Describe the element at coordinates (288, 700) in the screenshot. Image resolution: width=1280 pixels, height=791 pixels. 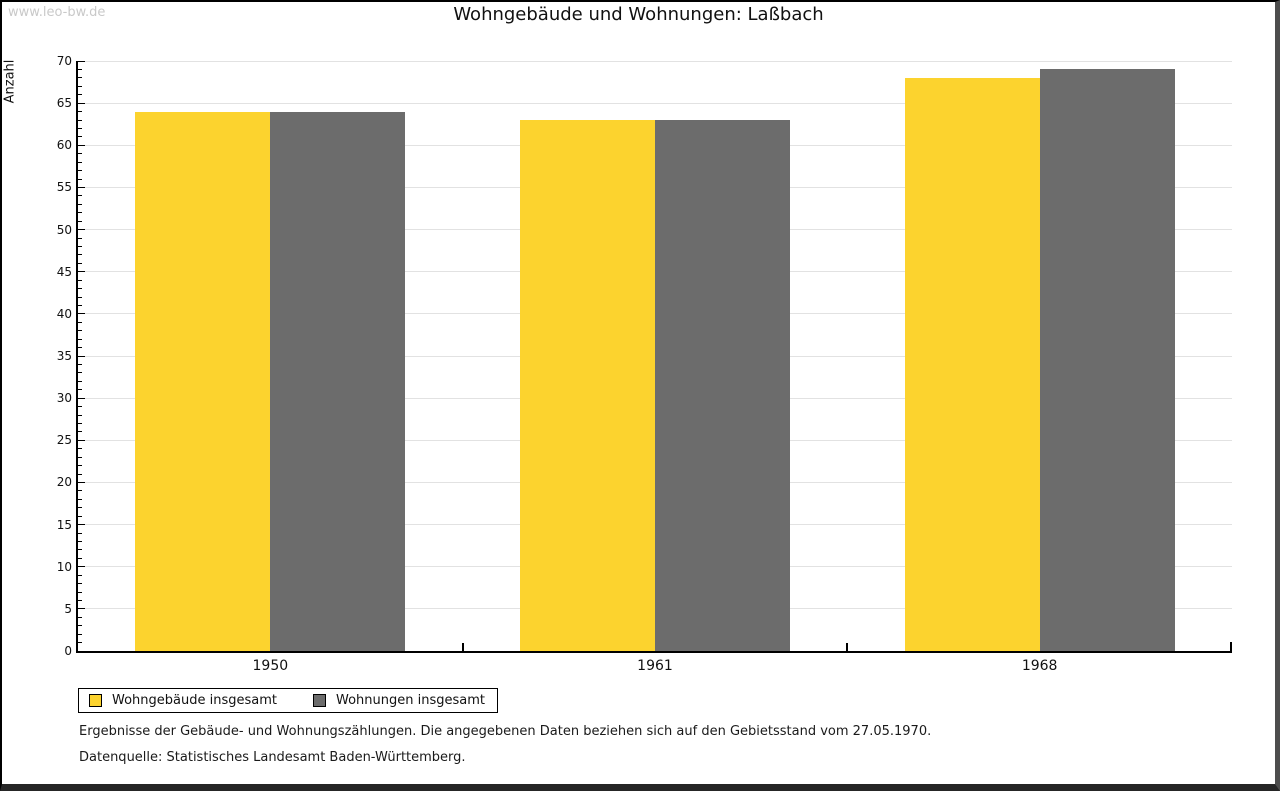
I see `legend: Wohngebäude insgesamt Wohnungen insgesamt` at that location.